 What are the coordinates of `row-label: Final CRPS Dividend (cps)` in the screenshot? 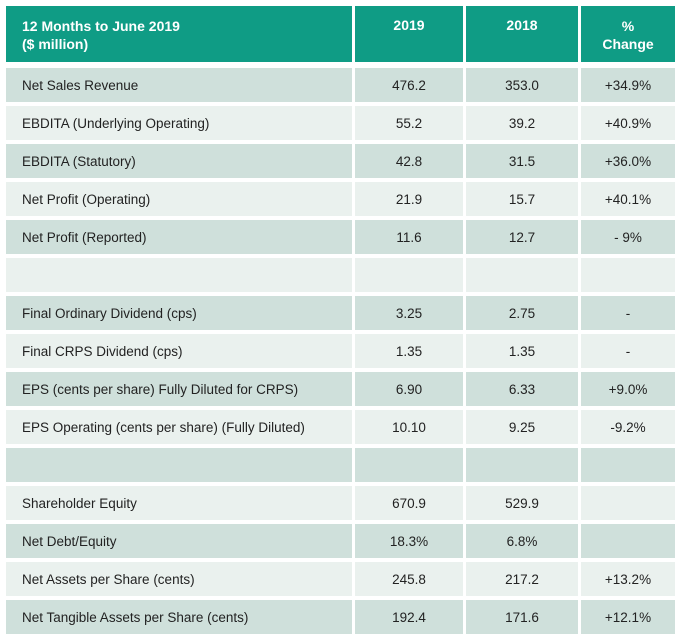 It's located at (179, 351).